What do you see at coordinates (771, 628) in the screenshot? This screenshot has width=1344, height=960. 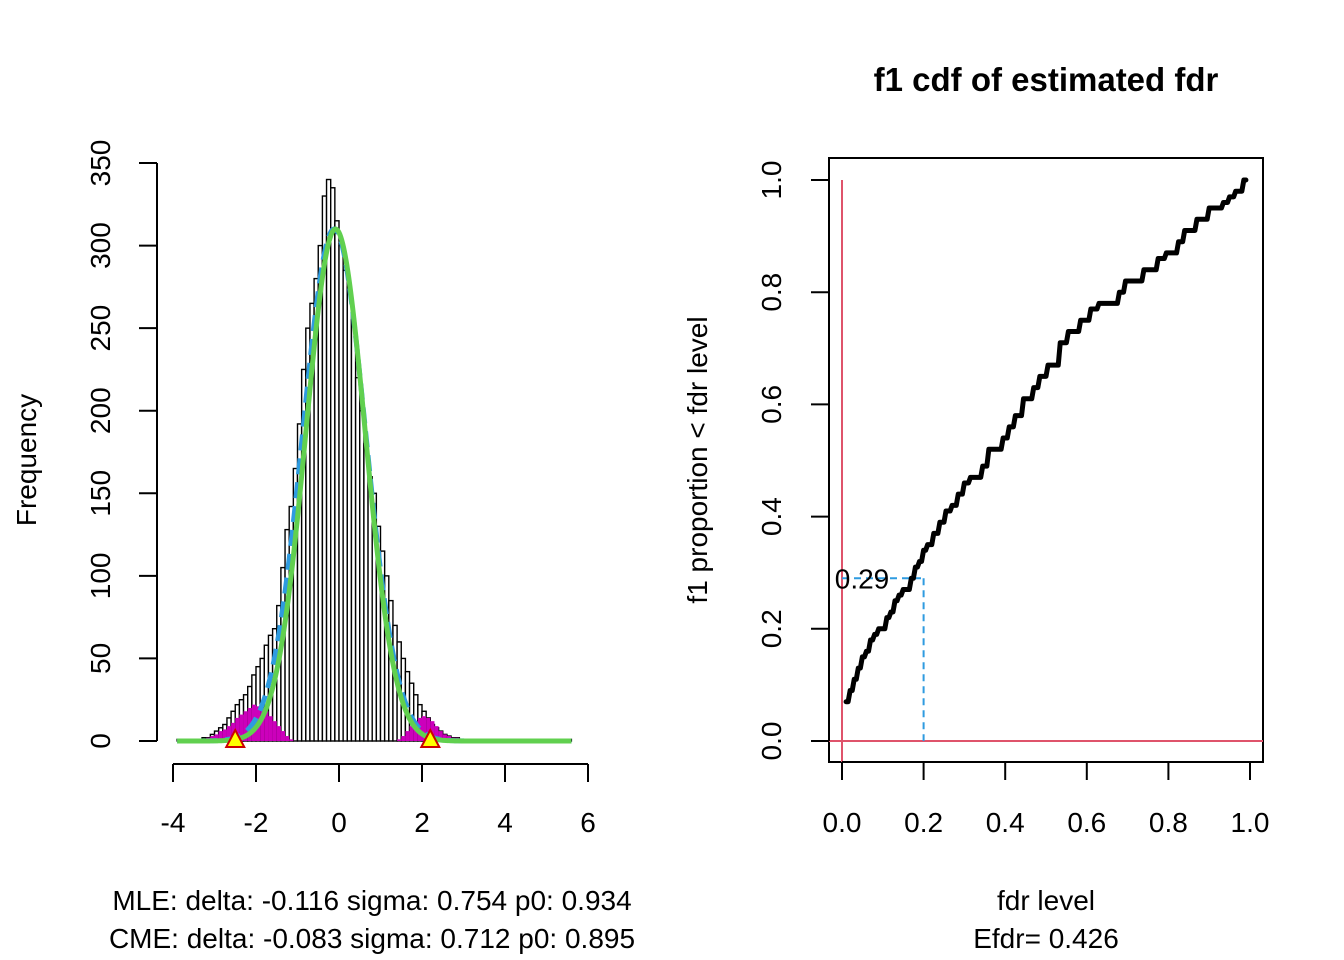 I see `y-tick-label: 0.2` at bounding box center [771, 628].